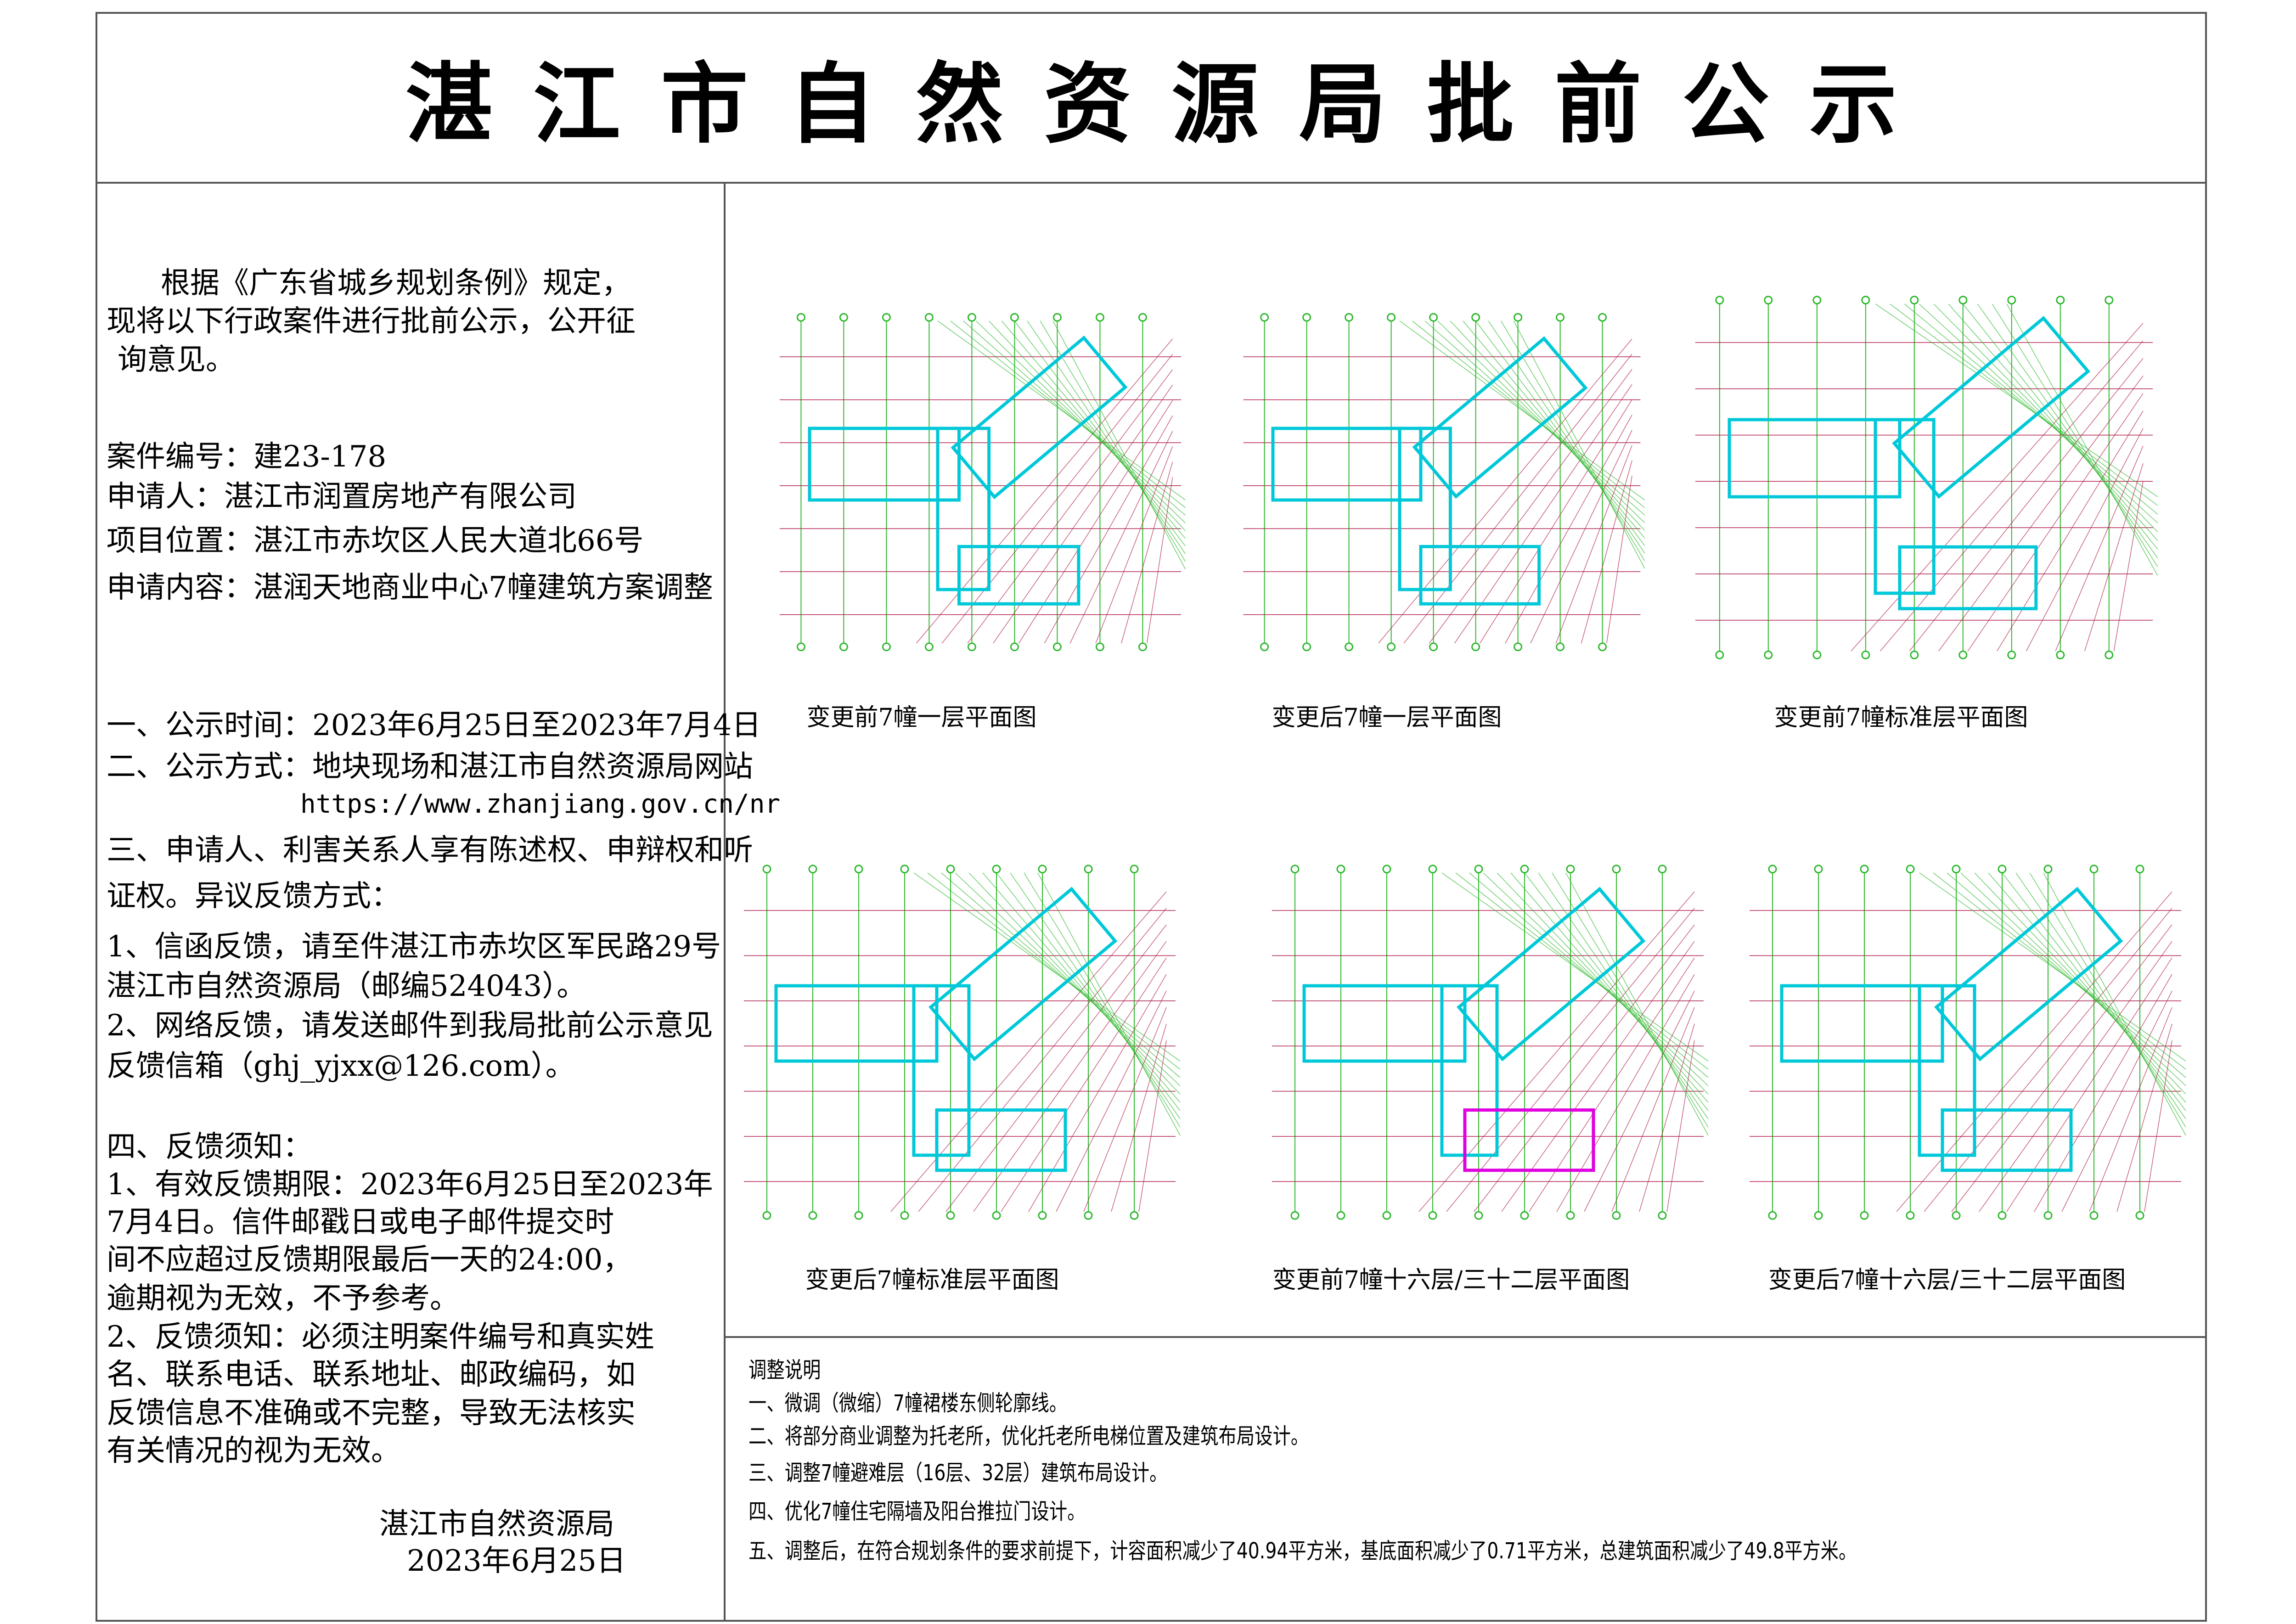 The height and width of the screenshot is (1624, 2296). I want to click on drawing-caption: 变更前7幢标准层平面图, so click(1901, 717).